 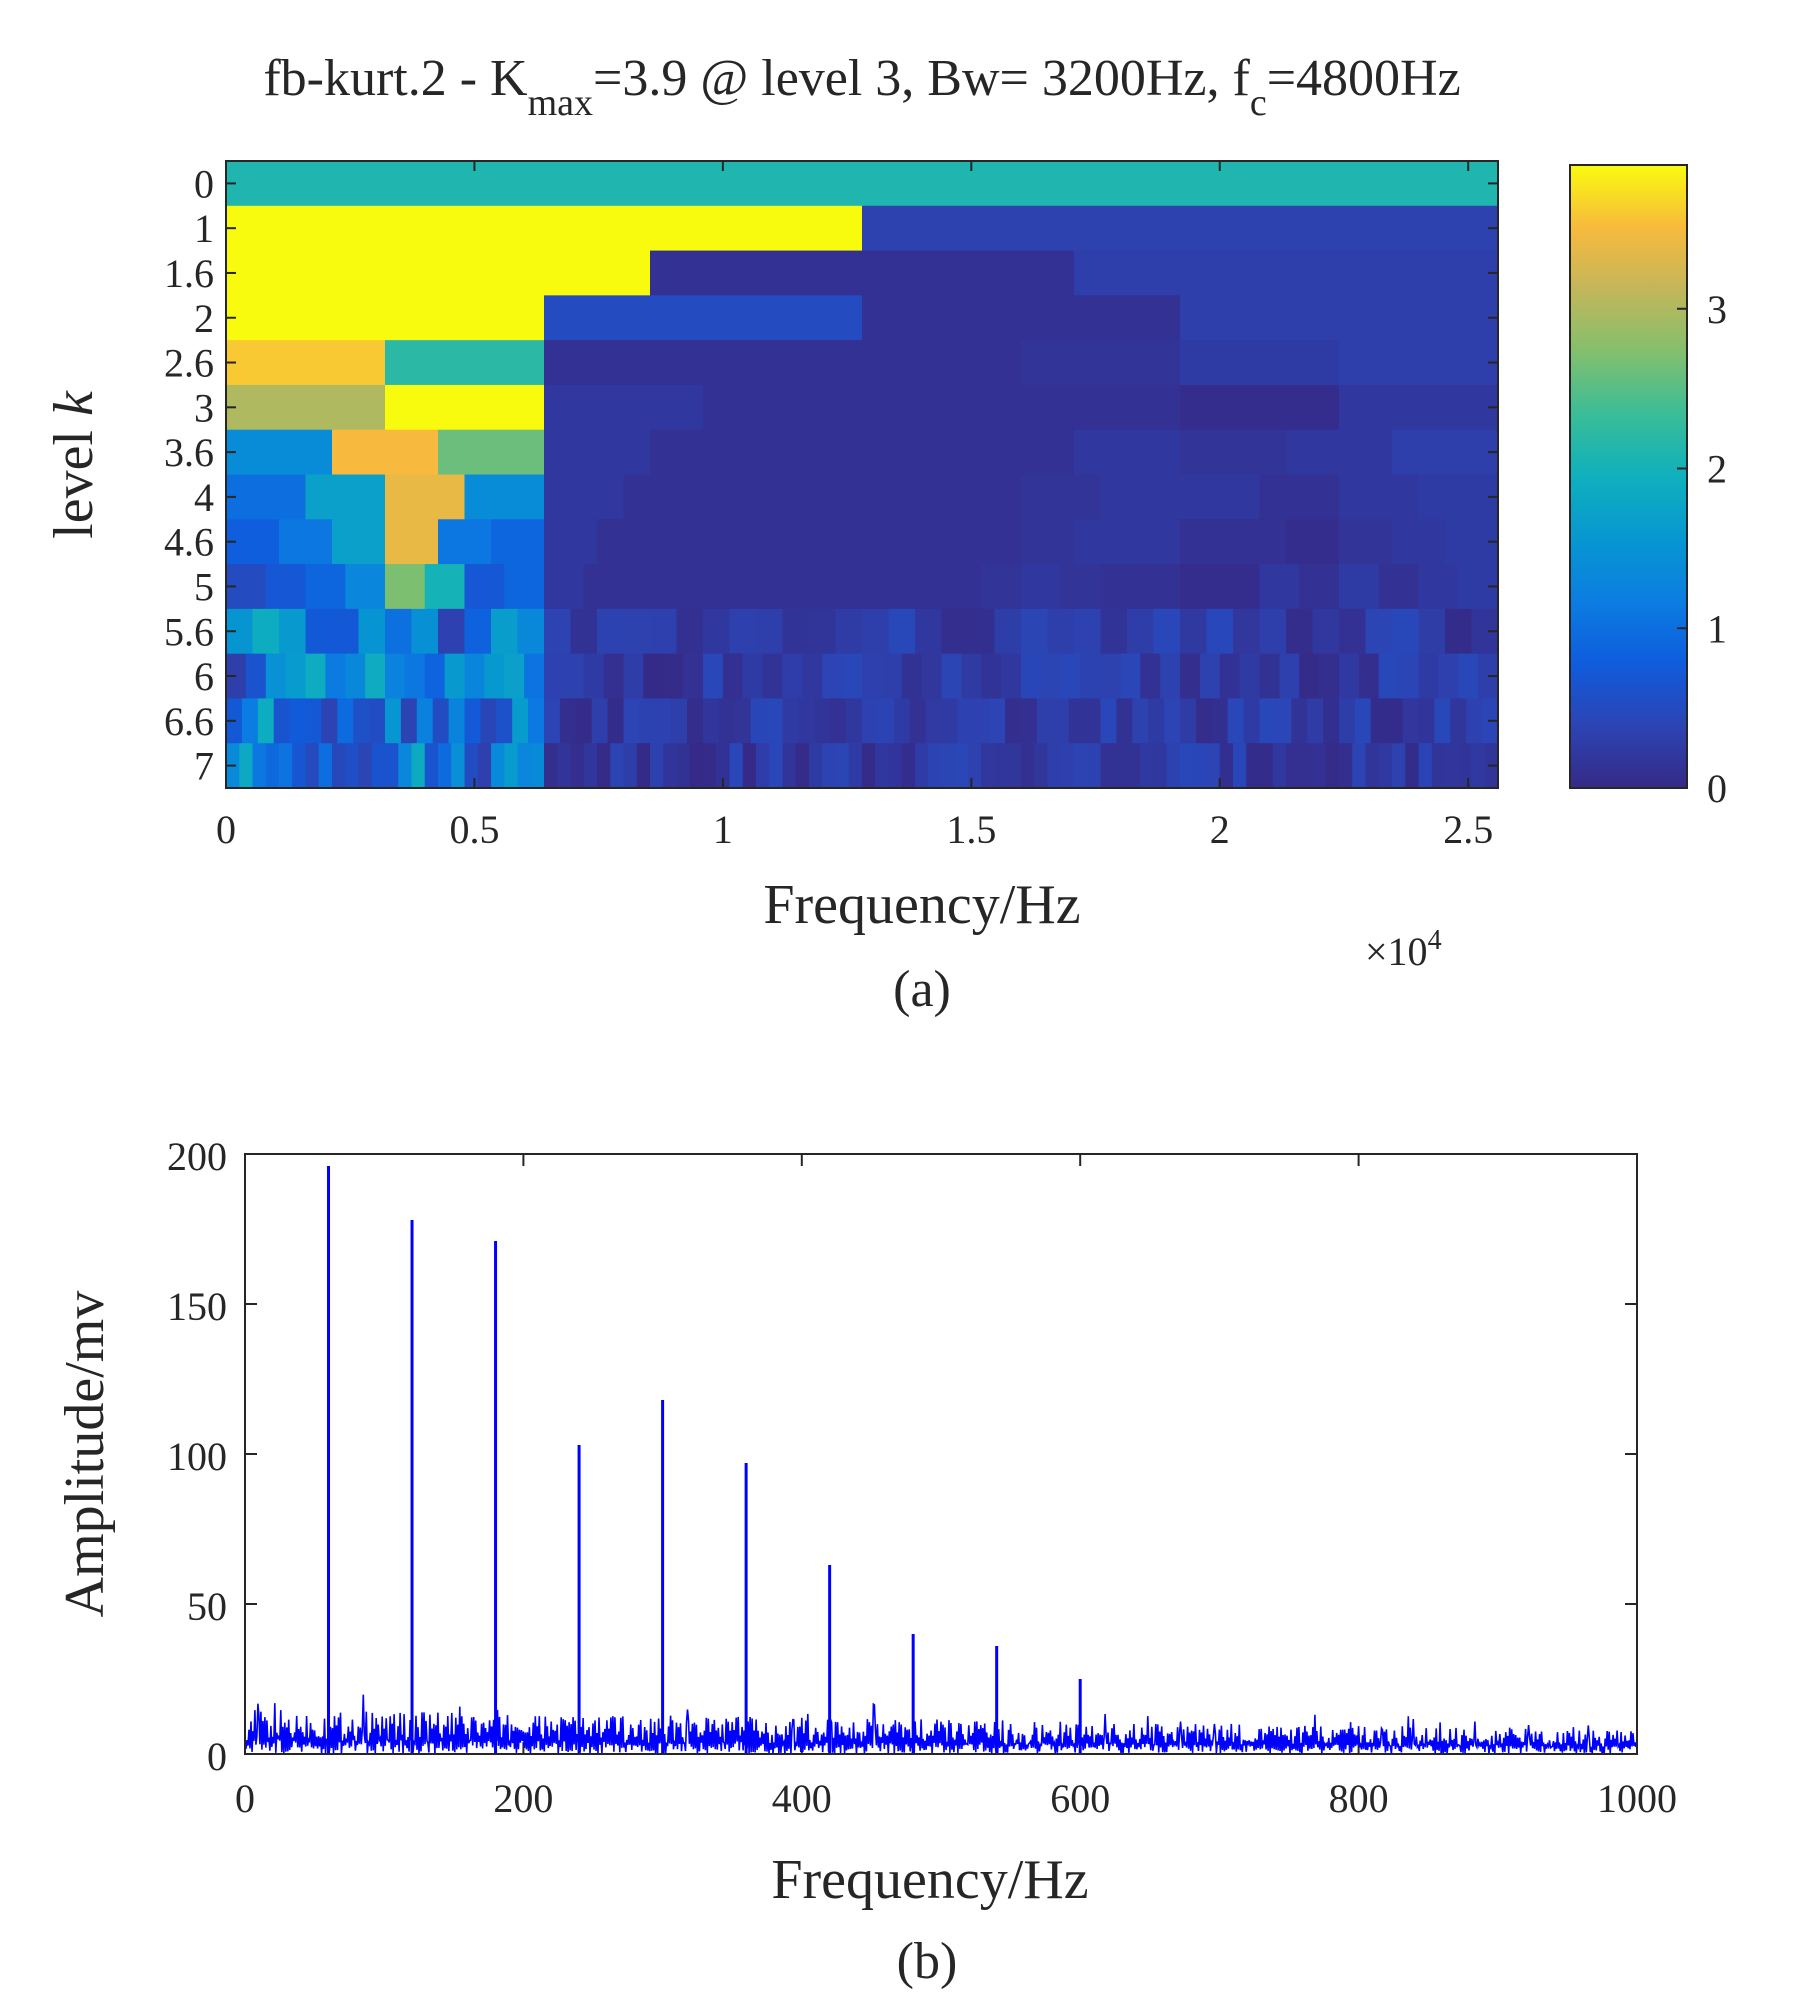 What do you see at coordinates (189, 452) in the screenshot?
I see `y-tick-label: 3.6` at bounding box center [189, 452].